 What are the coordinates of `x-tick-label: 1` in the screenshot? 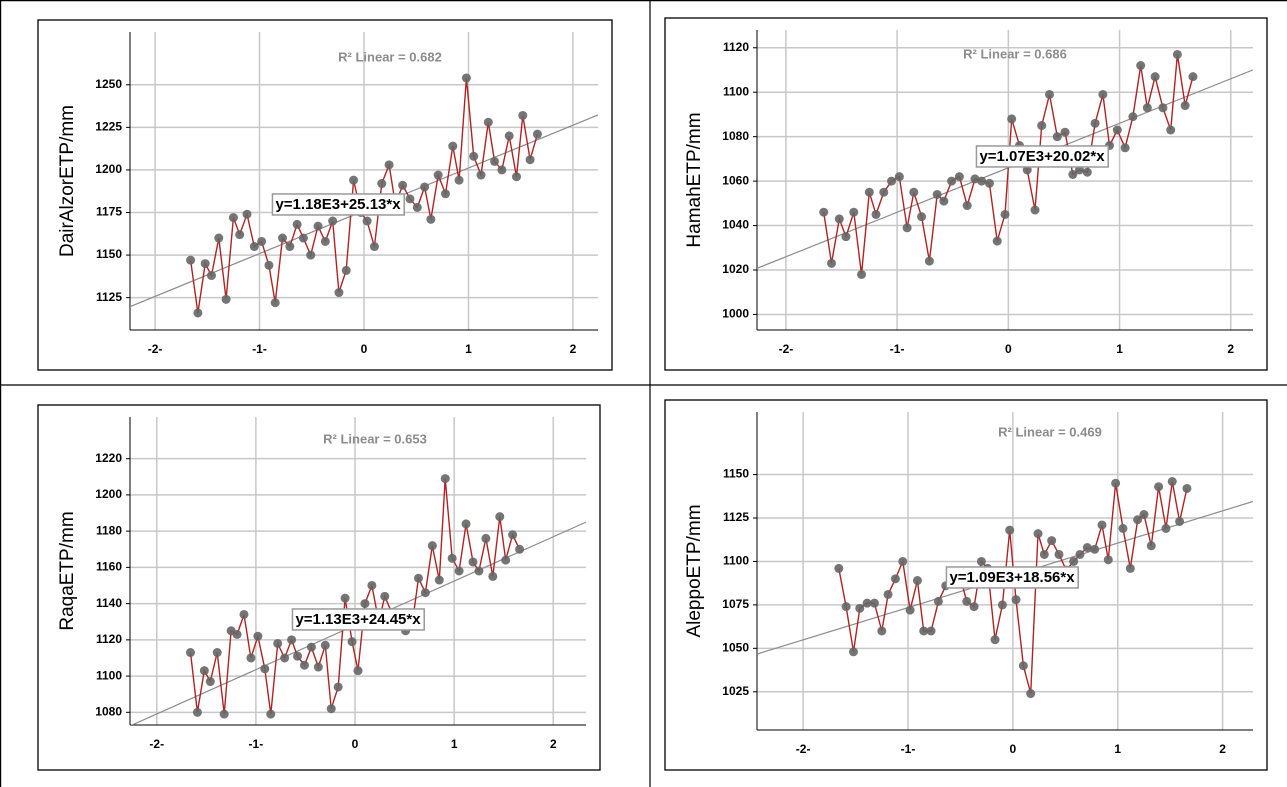 It's located at (1117, 749).